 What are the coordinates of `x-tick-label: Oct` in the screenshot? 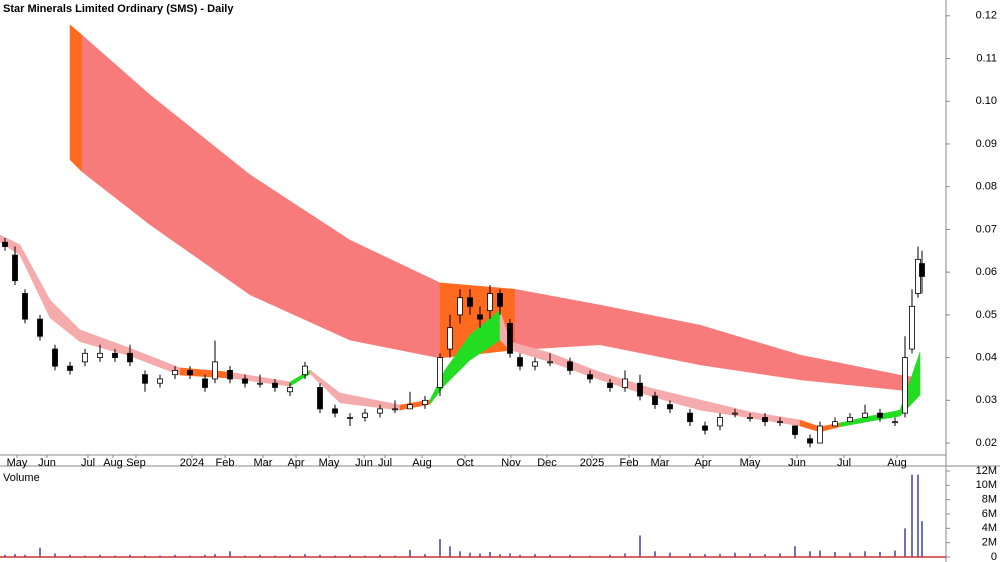 It's located at (464, 463).